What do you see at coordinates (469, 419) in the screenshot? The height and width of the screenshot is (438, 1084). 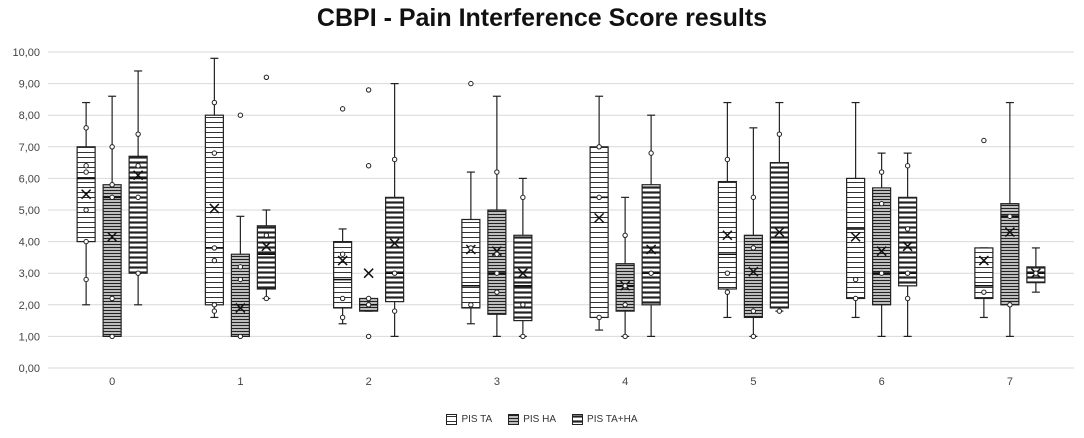 I see `legend-item: PIS TA` at bounding box center [469, 419].